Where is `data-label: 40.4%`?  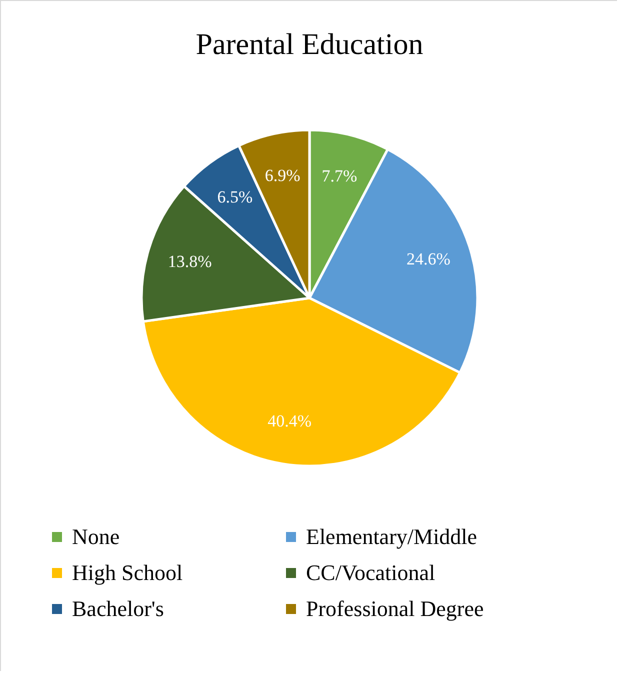
data-label: 40.4% is located at coordinates (290, 420).